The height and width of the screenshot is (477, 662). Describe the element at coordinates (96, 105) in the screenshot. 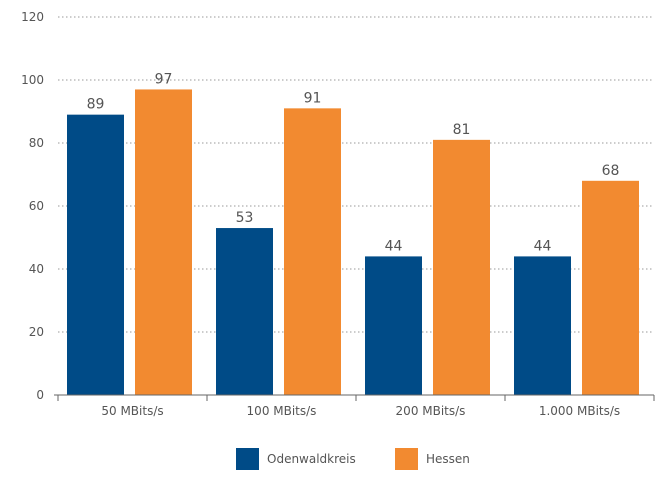

I see `data-label: 89` at that location.